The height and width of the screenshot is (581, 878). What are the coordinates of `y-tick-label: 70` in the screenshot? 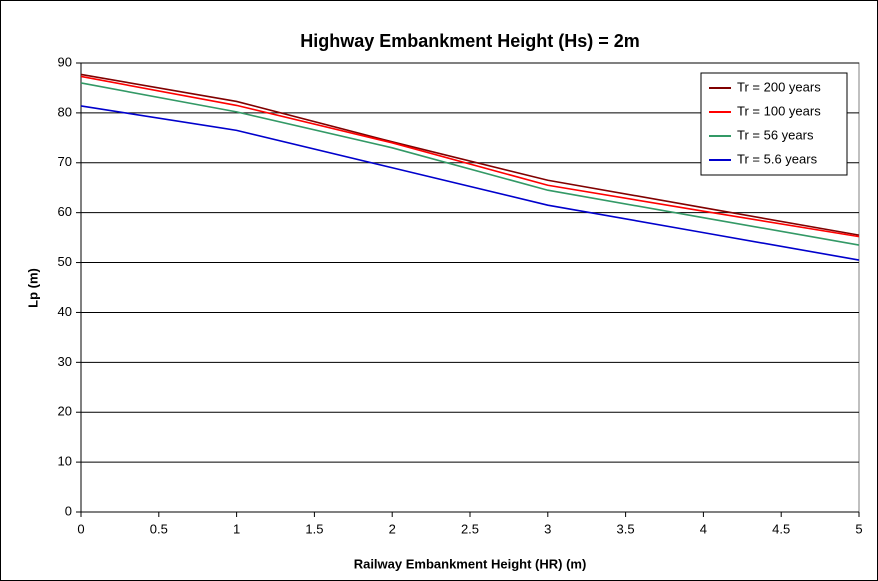 It's located at (65, 161).